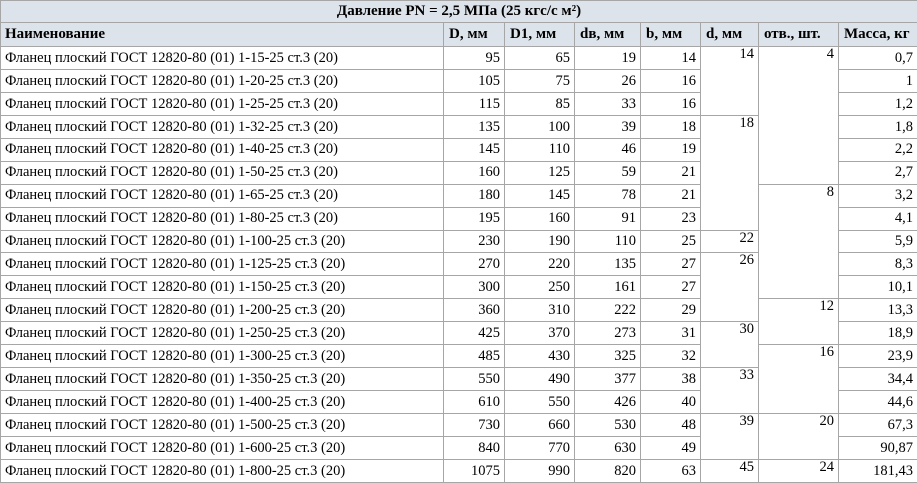  What do you see at coordinates (607, 264) in the screenshot?
I see `cell-dv: 135` at bounding box center [607, 264].